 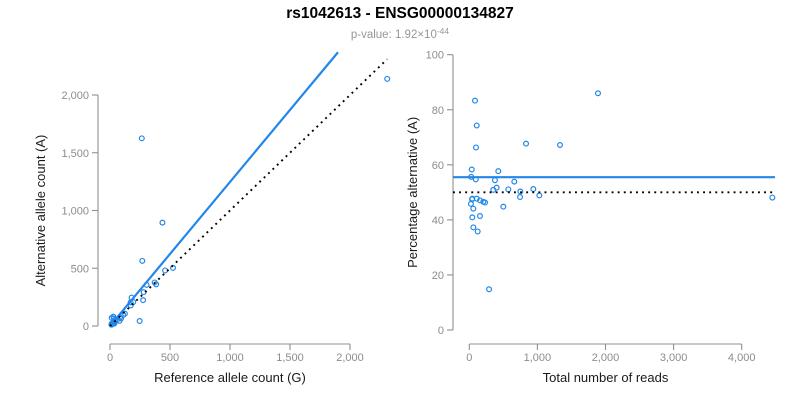 I want to click on y-tick-label: 40, so click(x=438, y=221).